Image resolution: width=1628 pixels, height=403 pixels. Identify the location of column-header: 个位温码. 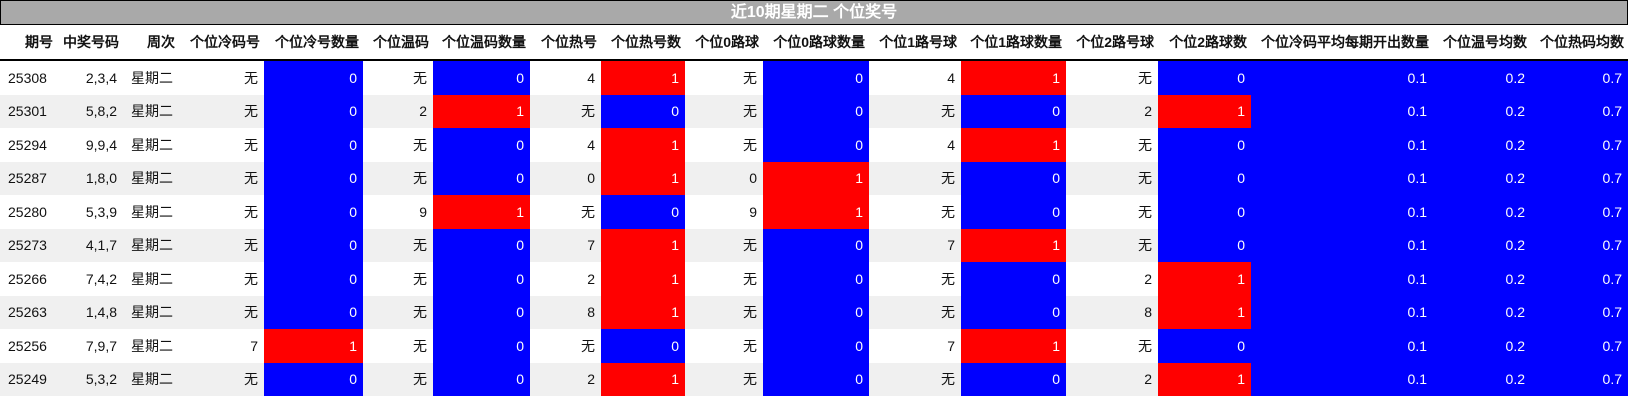
(398, 43).